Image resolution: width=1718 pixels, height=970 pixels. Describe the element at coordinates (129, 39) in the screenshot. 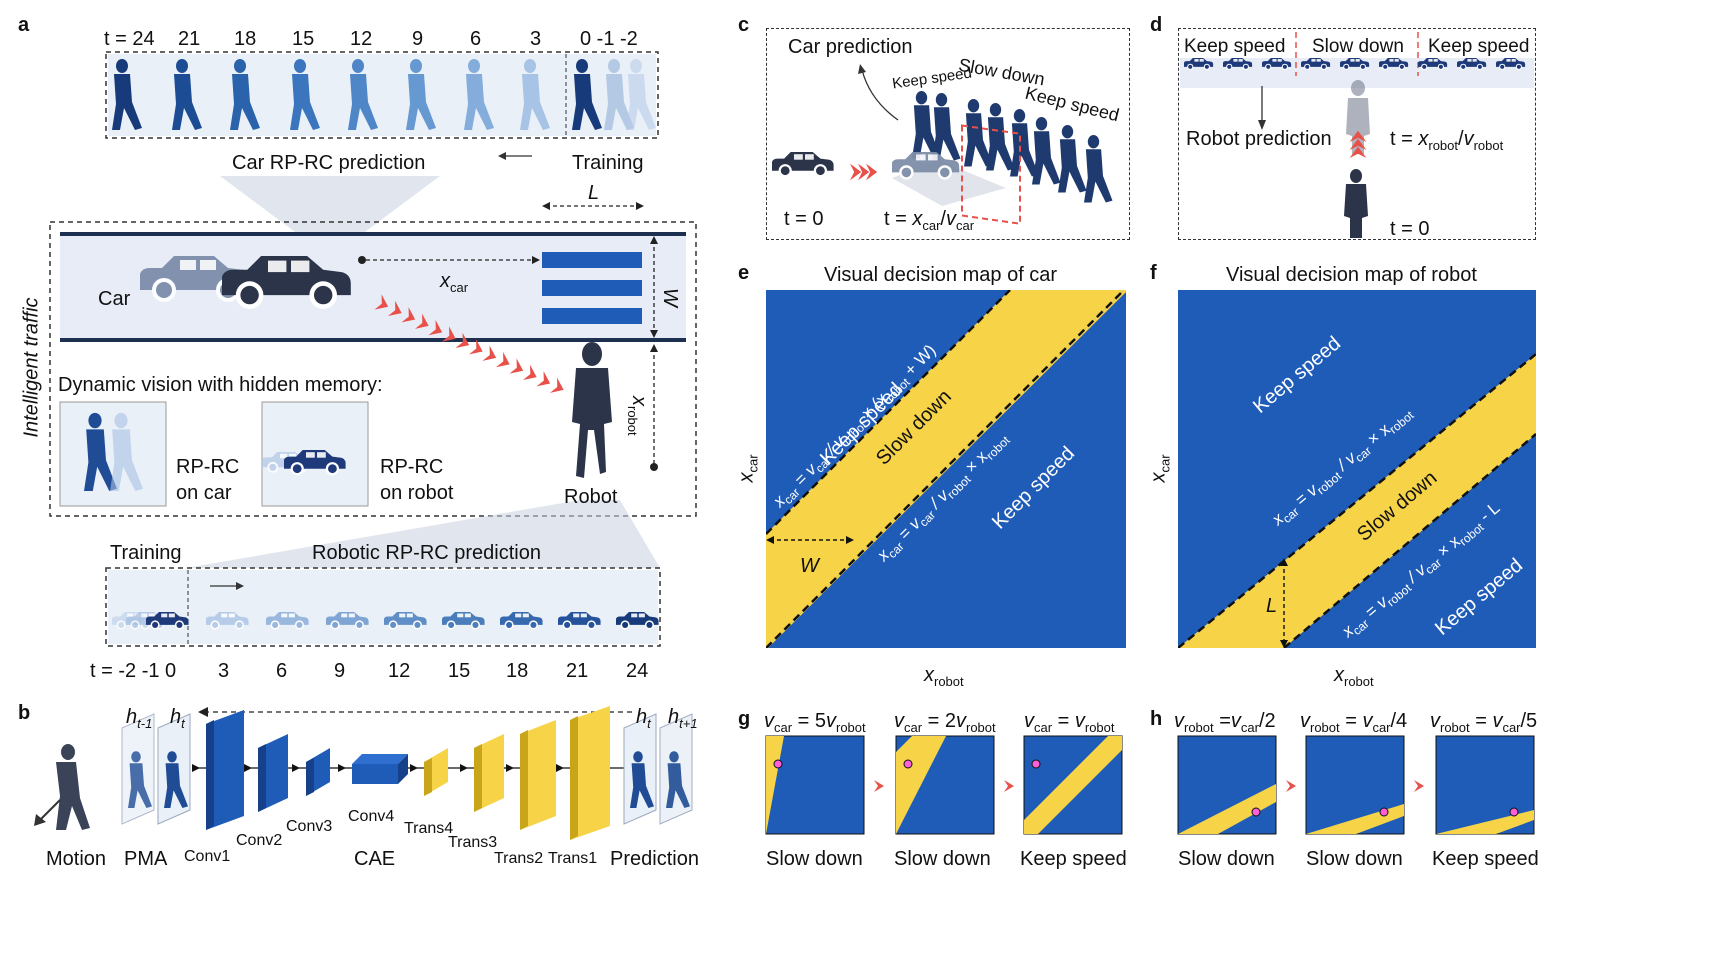

I see `time-label: t = 24` at that location.